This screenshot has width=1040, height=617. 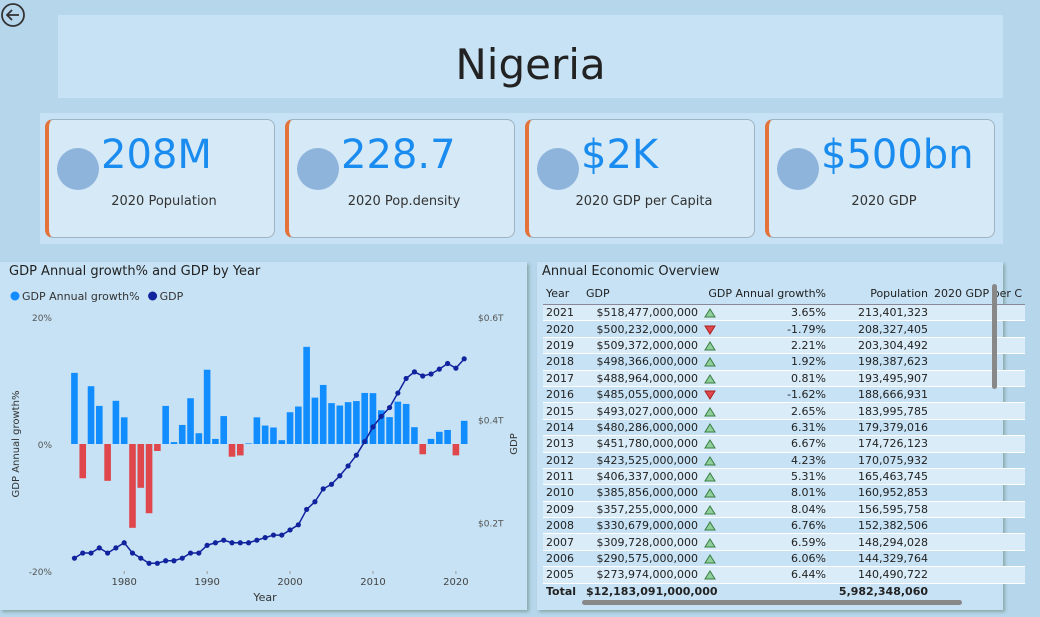 I want to click on table-cell: $423,525,000,000, so click(x=642, y=460).